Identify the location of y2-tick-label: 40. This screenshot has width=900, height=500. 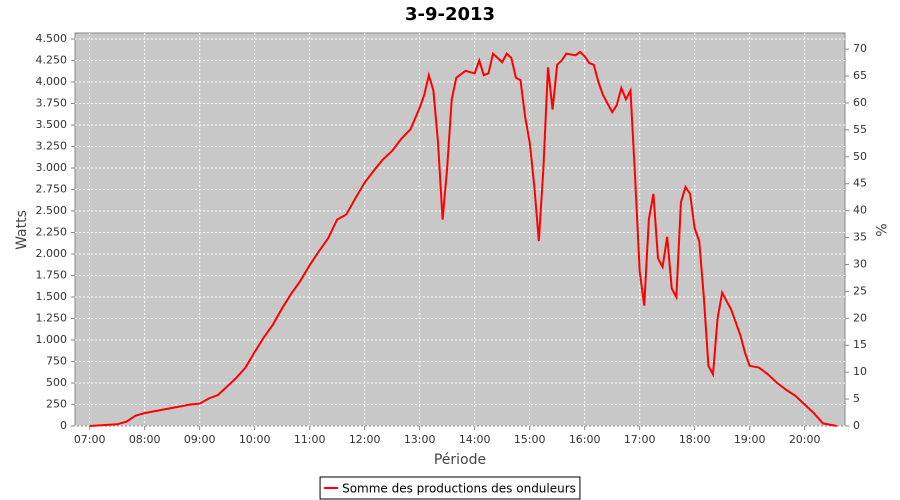
(860, 210).